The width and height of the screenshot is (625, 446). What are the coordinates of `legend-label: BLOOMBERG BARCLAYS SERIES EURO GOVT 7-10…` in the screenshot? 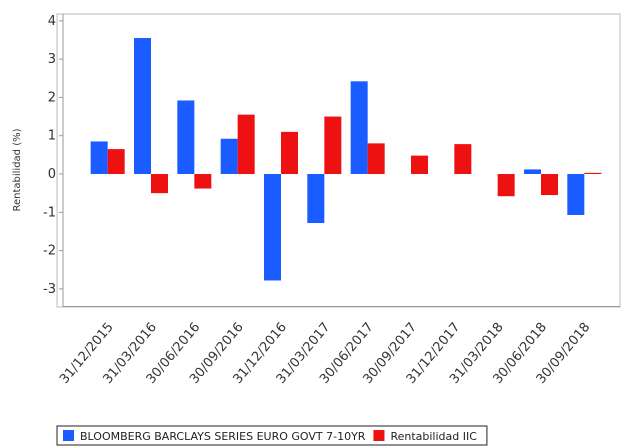 It's located at (223, 436).